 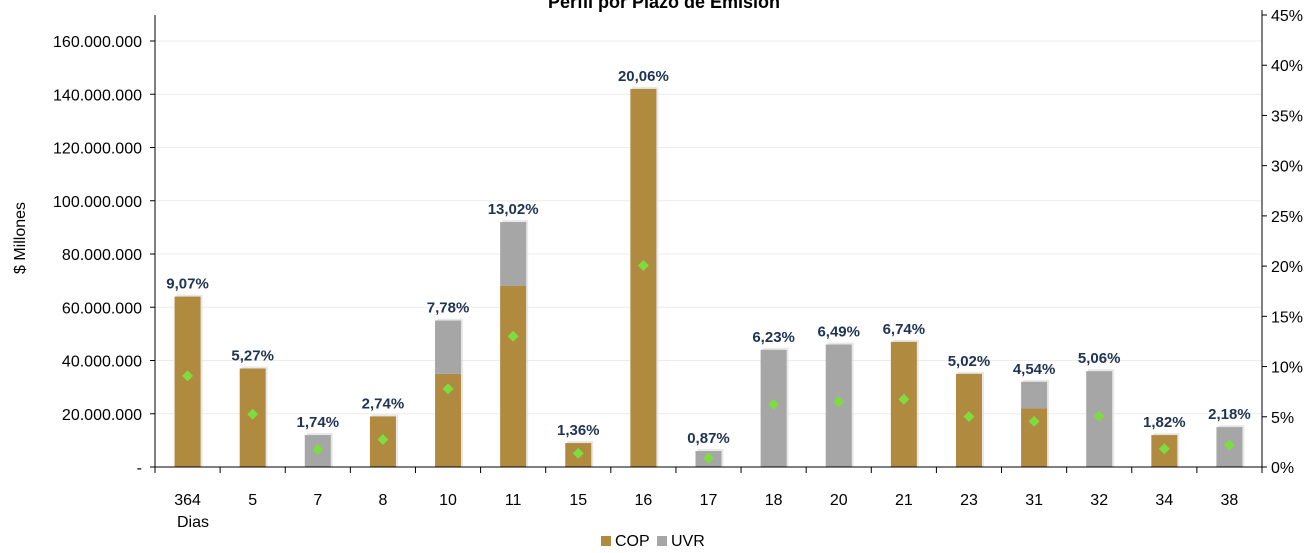 I want to click on x-tick-label: 7, so click(x=317, y=500).